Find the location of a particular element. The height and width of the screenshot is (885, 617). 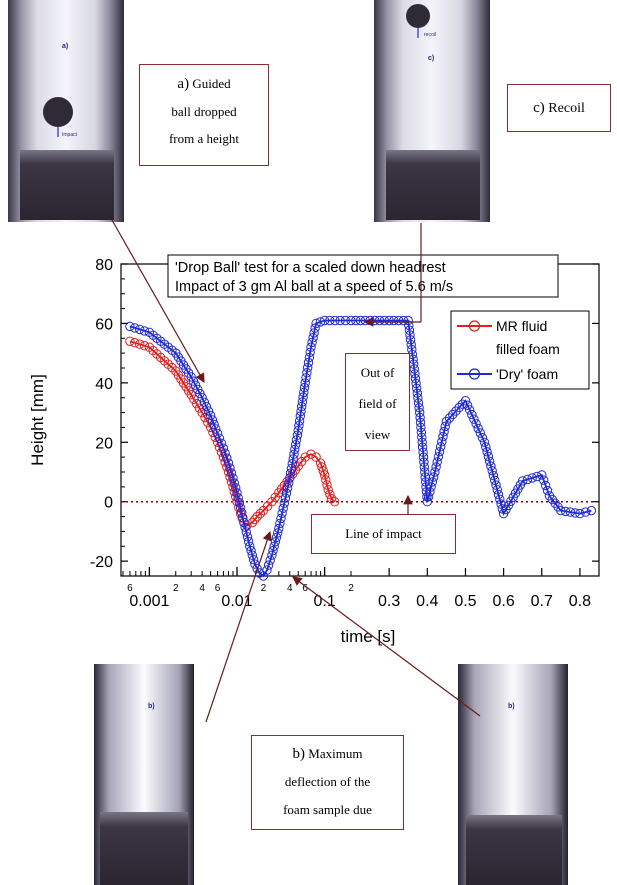

photo-c: recoil c) is located at coordinates (432, 111).